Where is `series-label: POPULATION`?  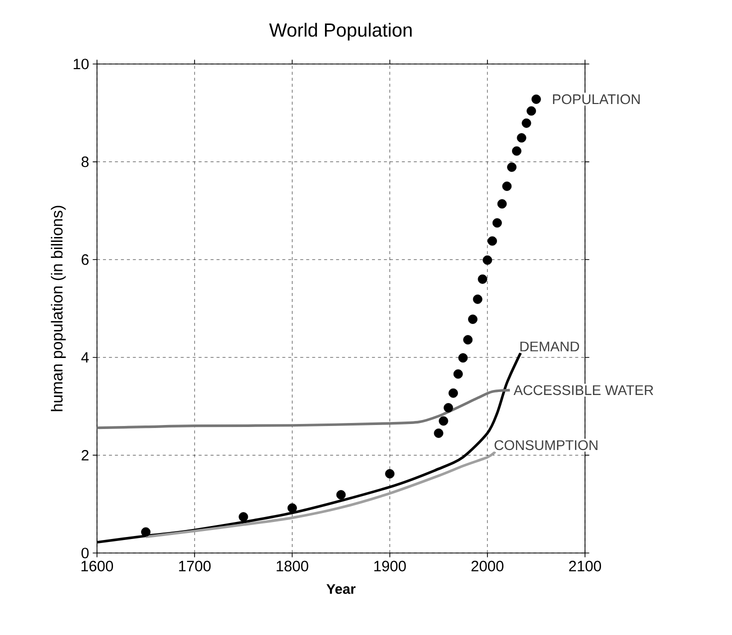 series-label: POPULATION is located at coordinates (596, 99).